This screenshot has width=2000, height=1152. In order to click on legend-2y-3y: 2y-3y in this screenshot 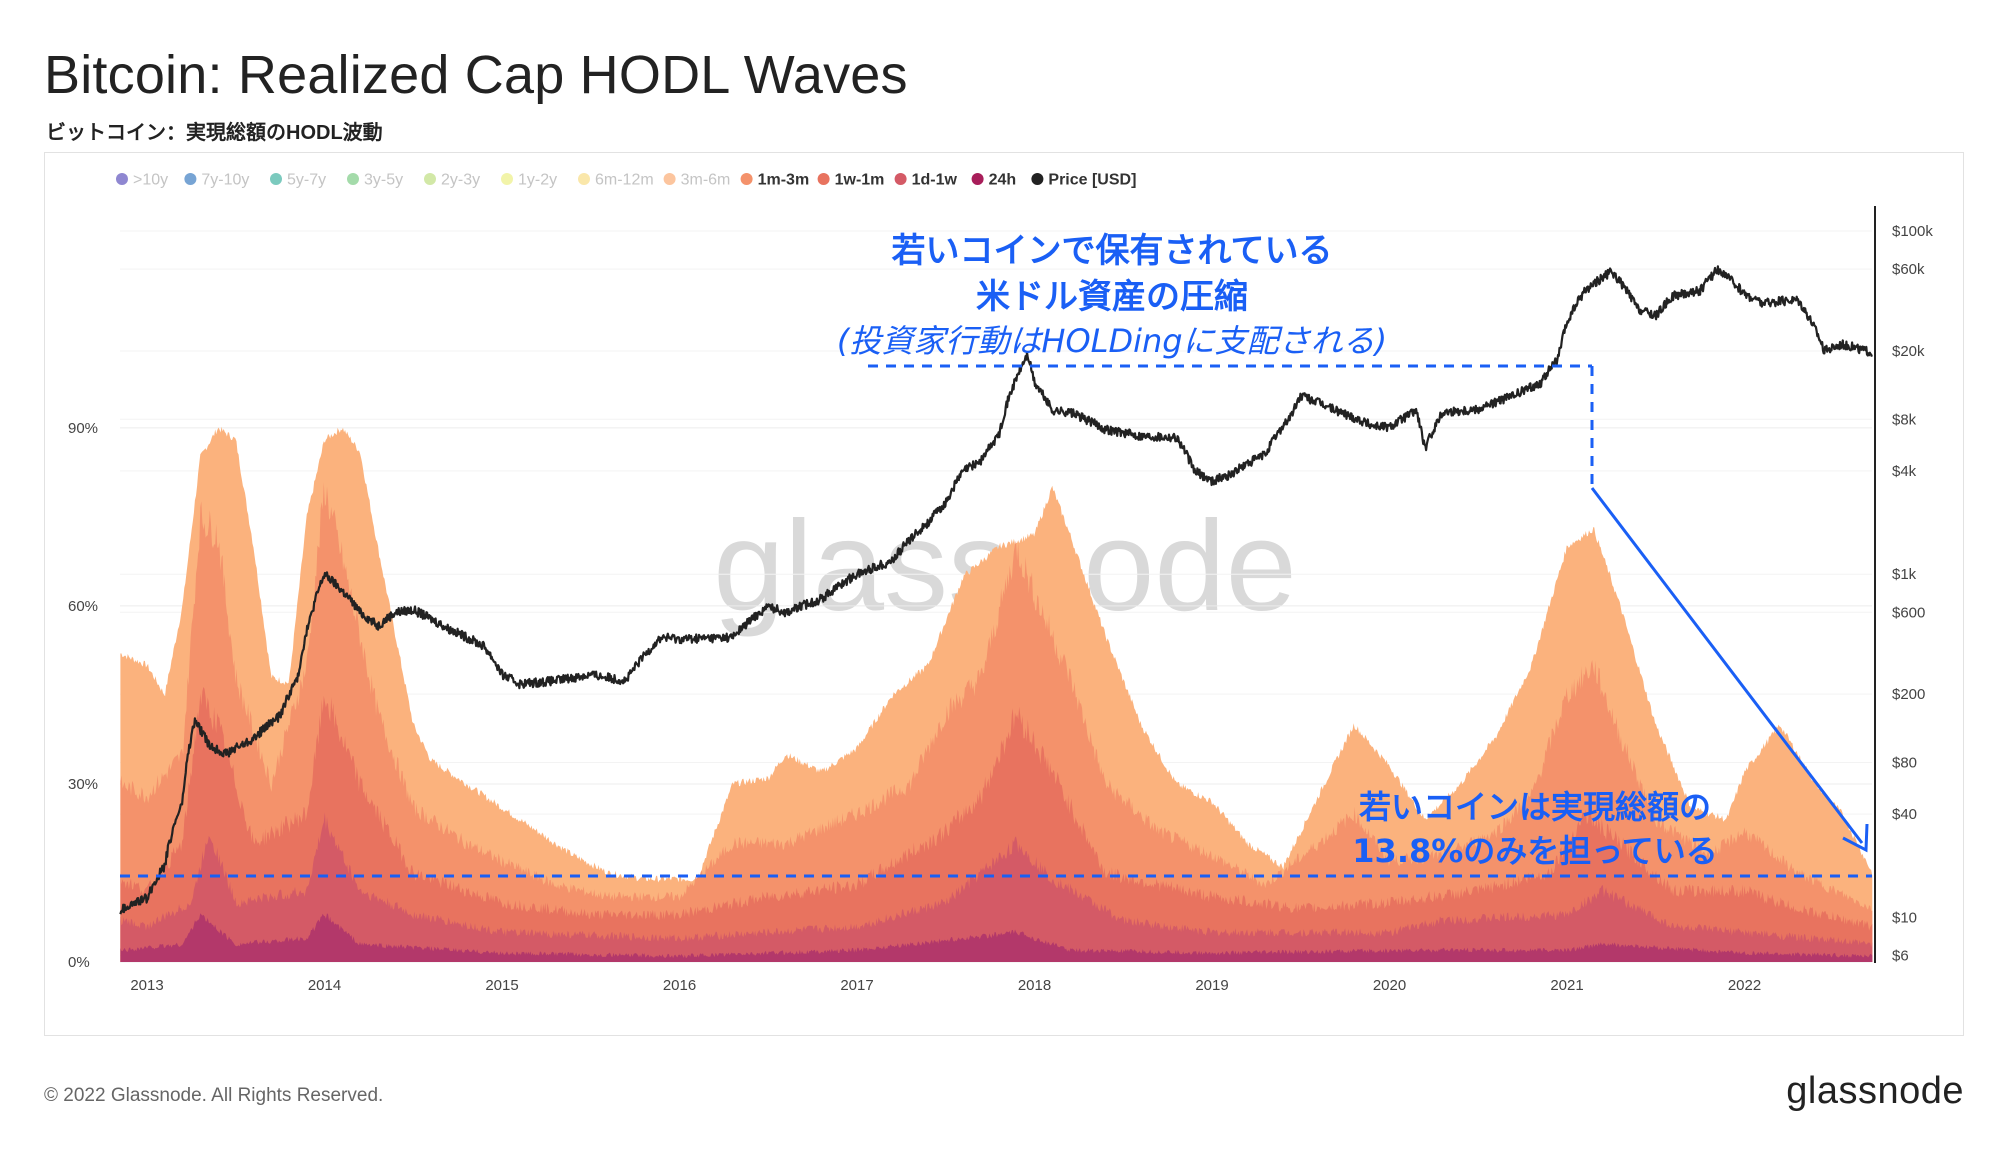, I will do `click(452, 180)`.